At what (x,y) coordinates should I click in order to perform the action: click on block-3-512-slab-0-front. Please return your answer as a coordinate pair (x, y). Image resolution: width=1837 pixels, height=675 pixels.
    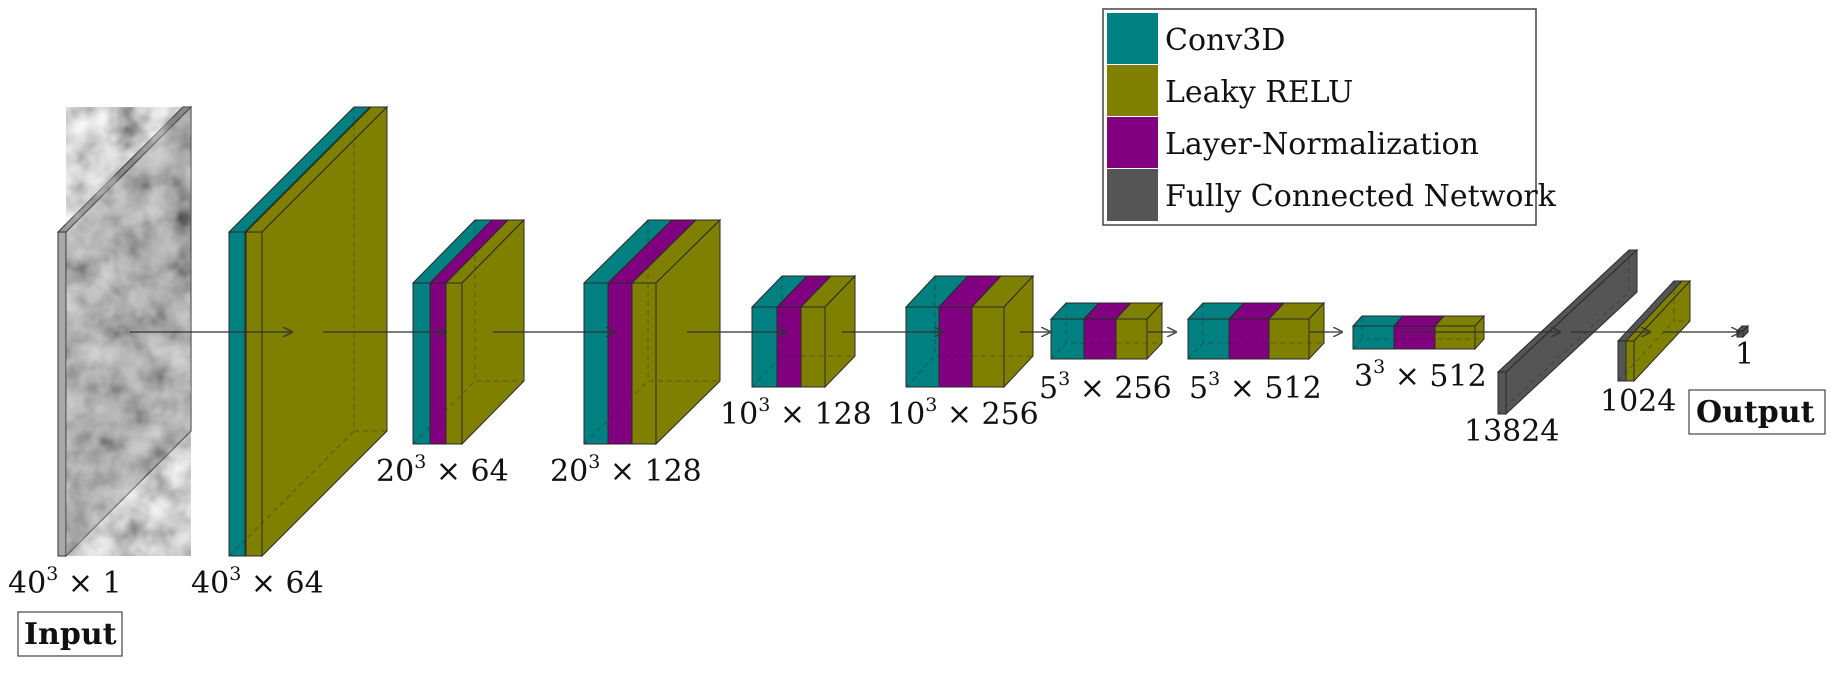
    Looking at the image, I should click on (1373, 337).